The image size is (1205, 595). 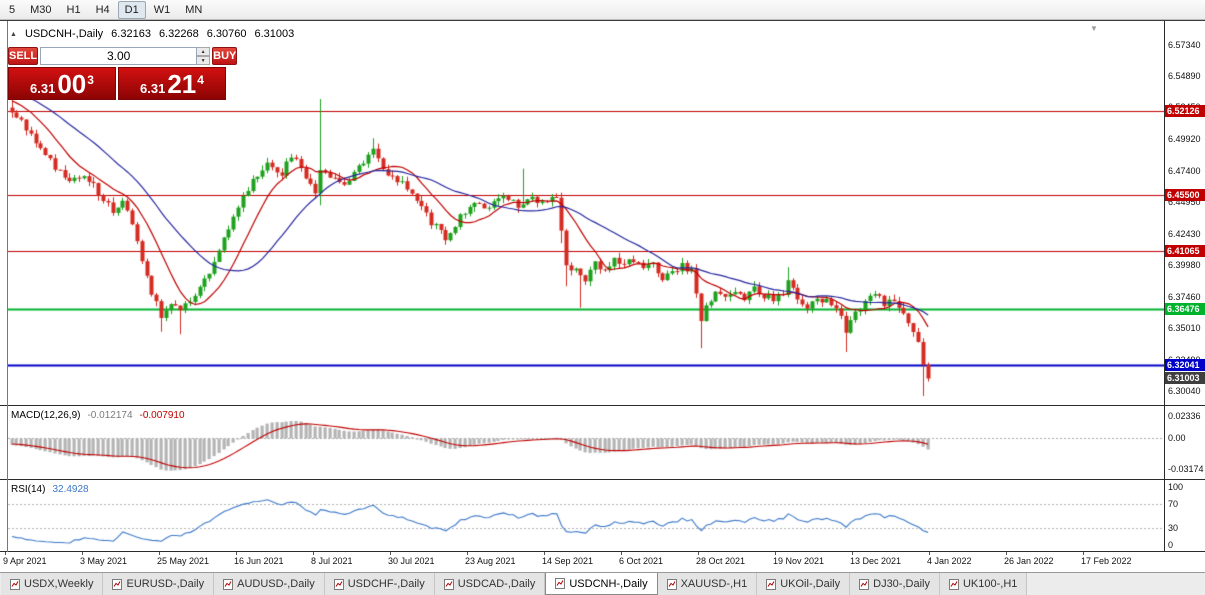 I want to click on chart-left-border, so click(x=7, y=286).